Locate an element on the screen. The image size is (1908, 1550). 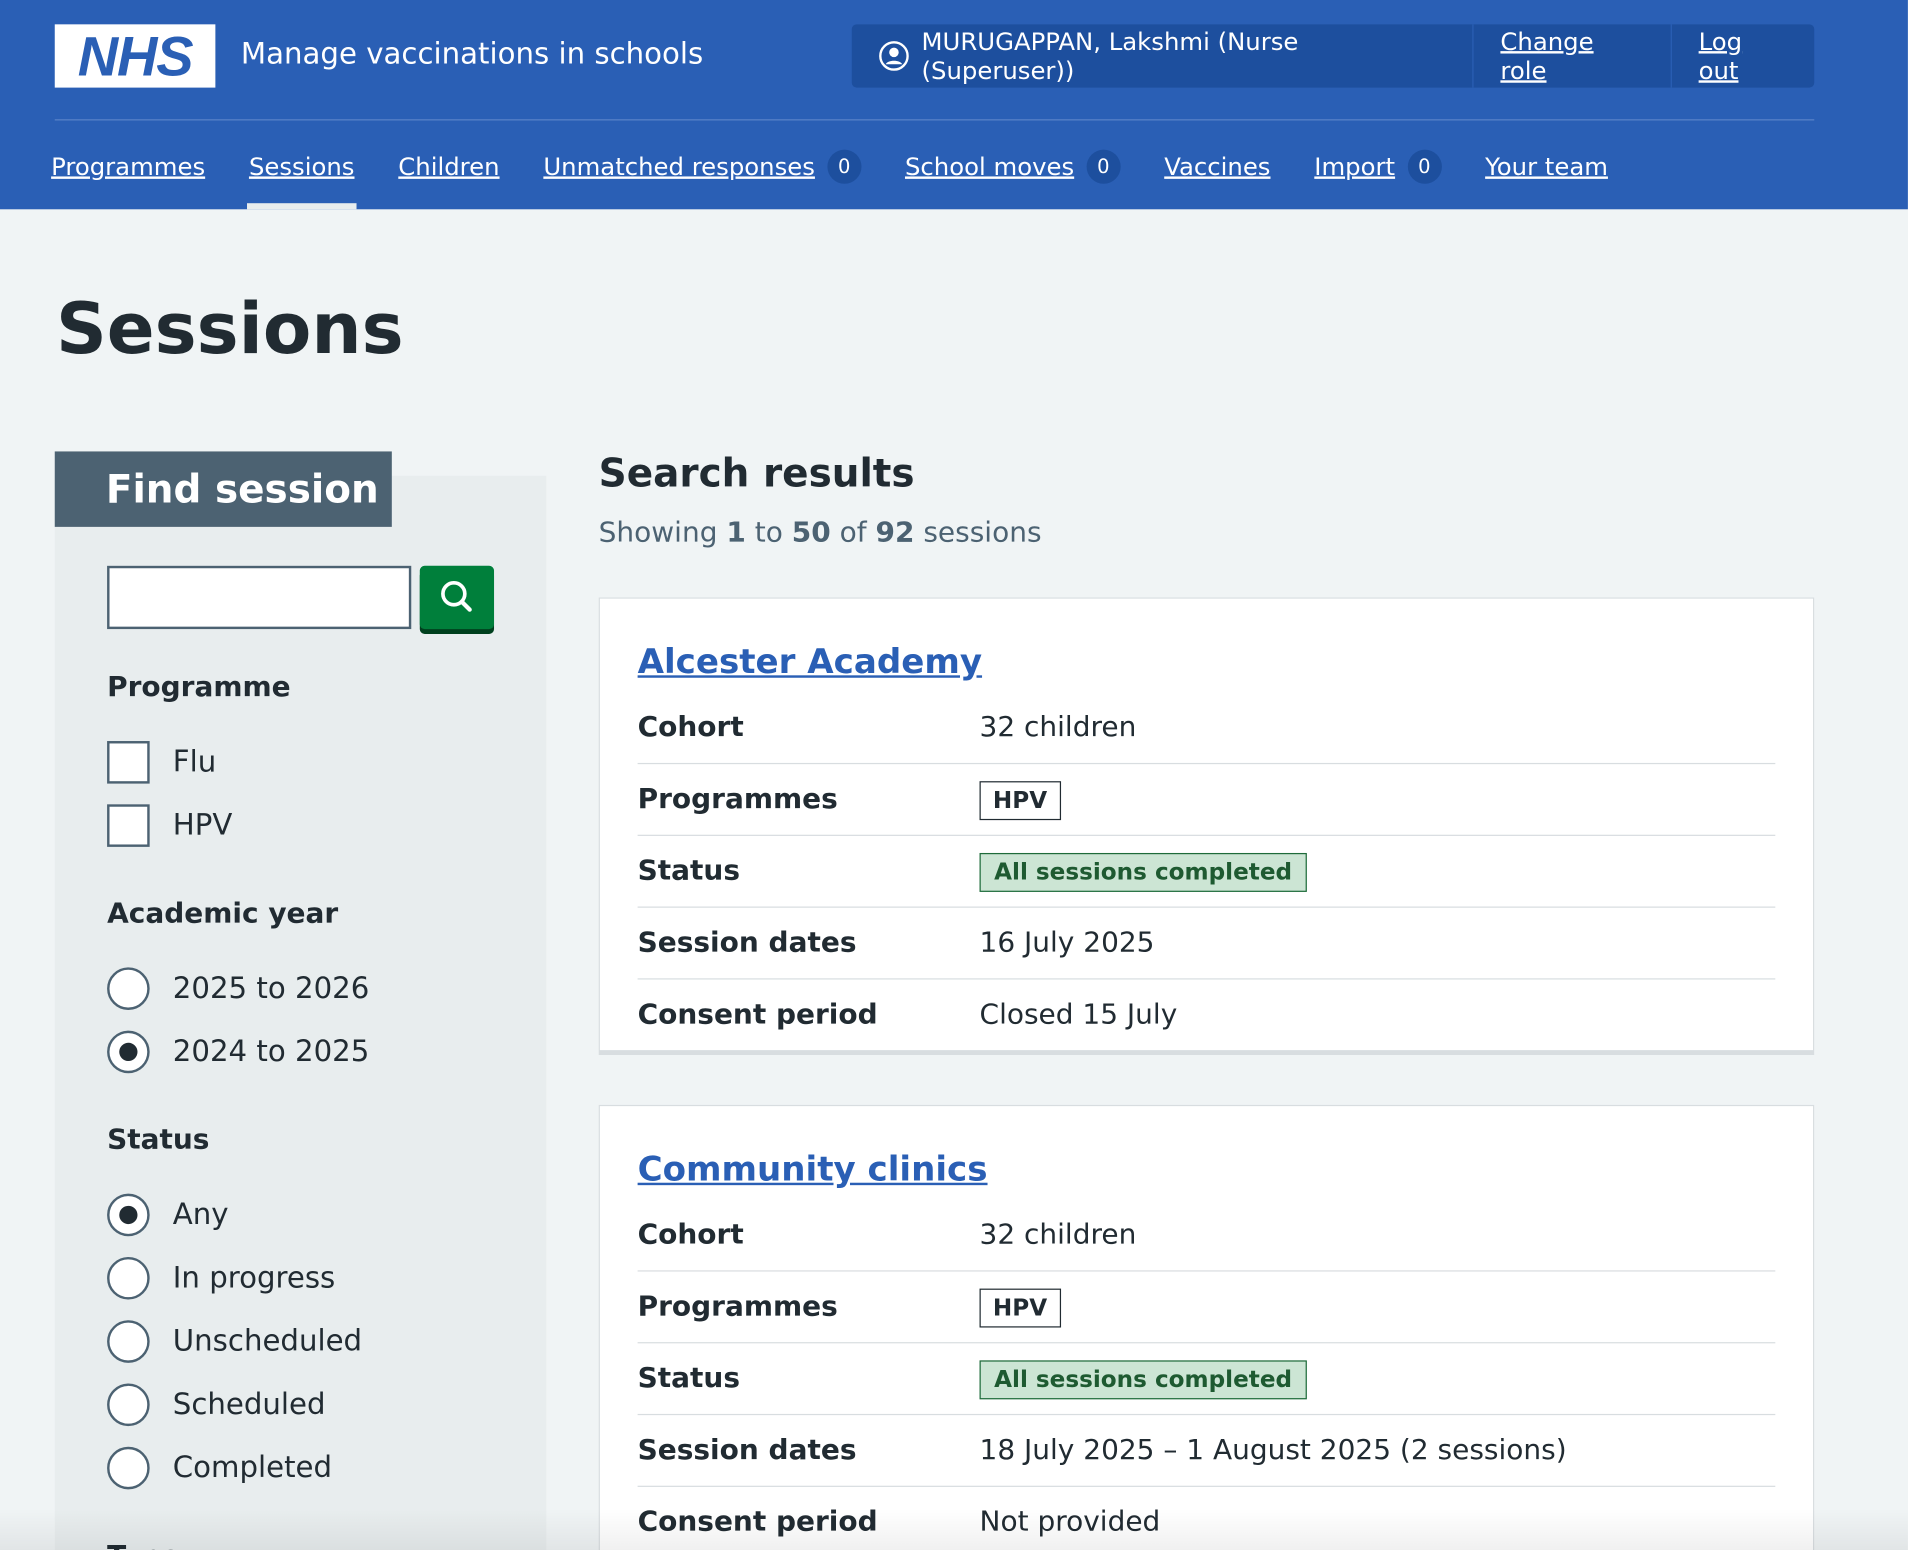
summary-part: Showing is located at coordinates (658, 533).